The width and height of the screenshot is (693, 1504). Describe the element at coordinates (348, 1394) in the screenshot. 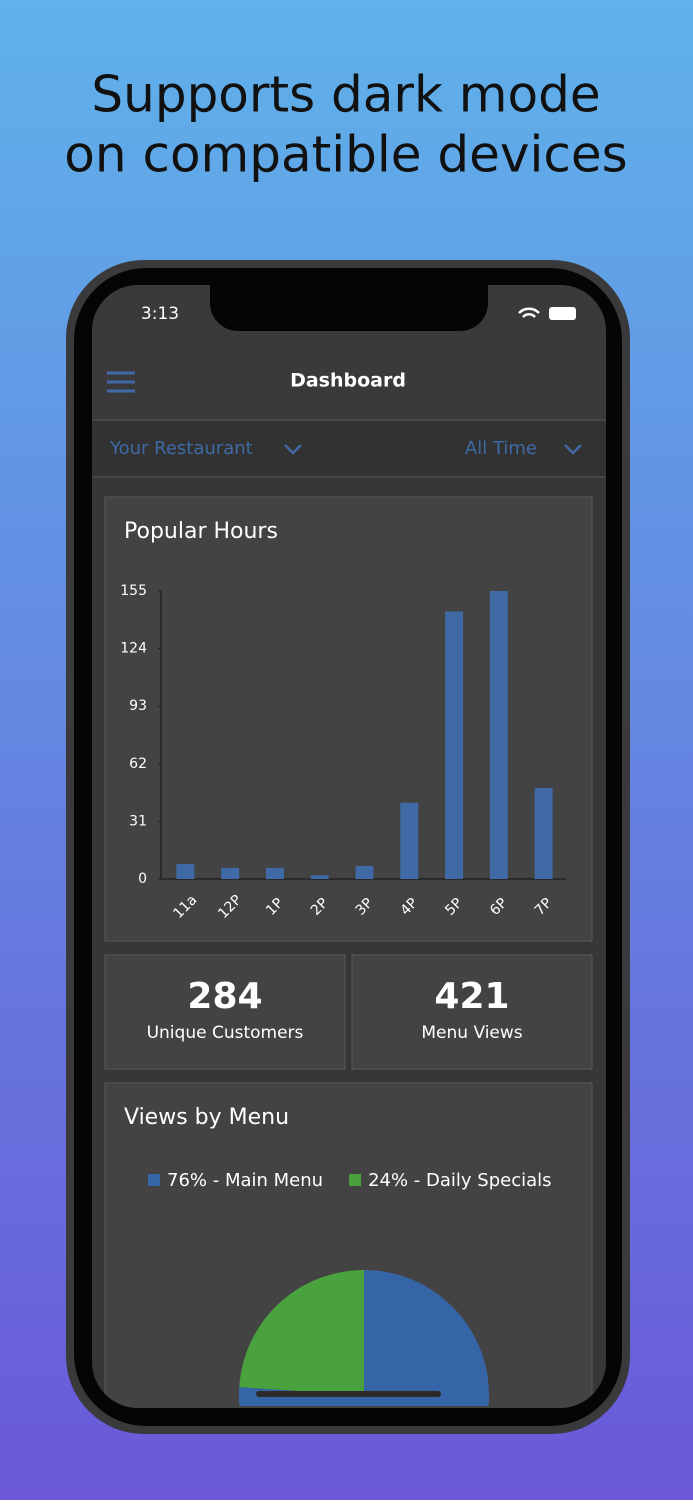

I see `home-indicator` at that location.